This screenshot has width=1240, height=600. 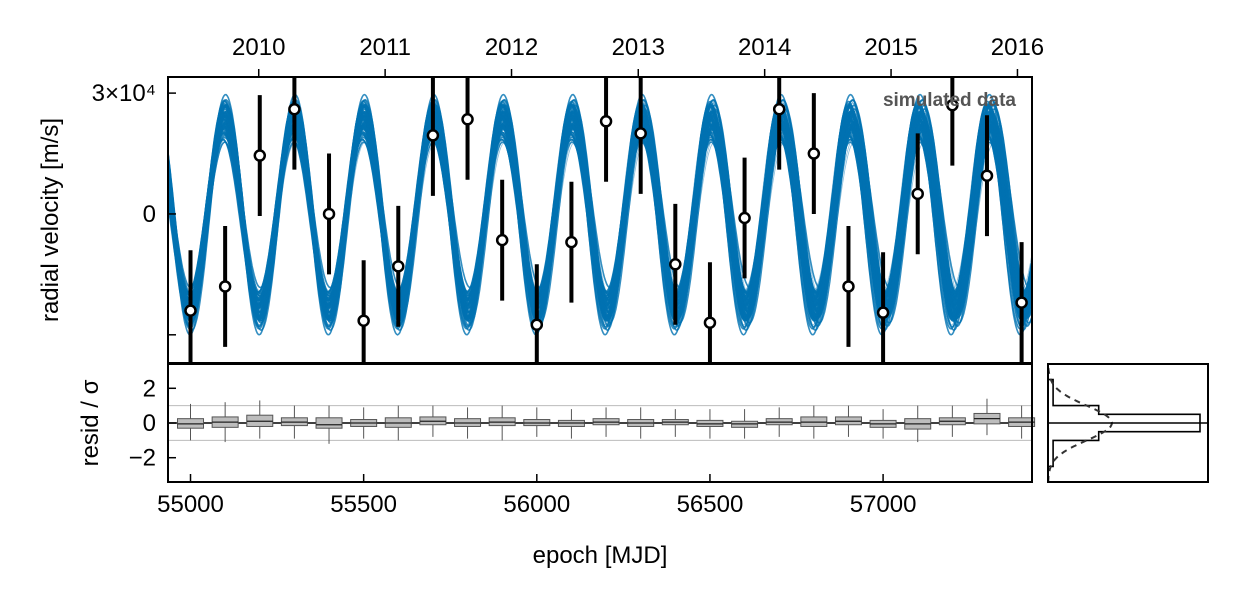 What do you see at coordinates (149, 214) in the screenshot?
I see `y-tick-label: 0` at bounding box center [149, 214].